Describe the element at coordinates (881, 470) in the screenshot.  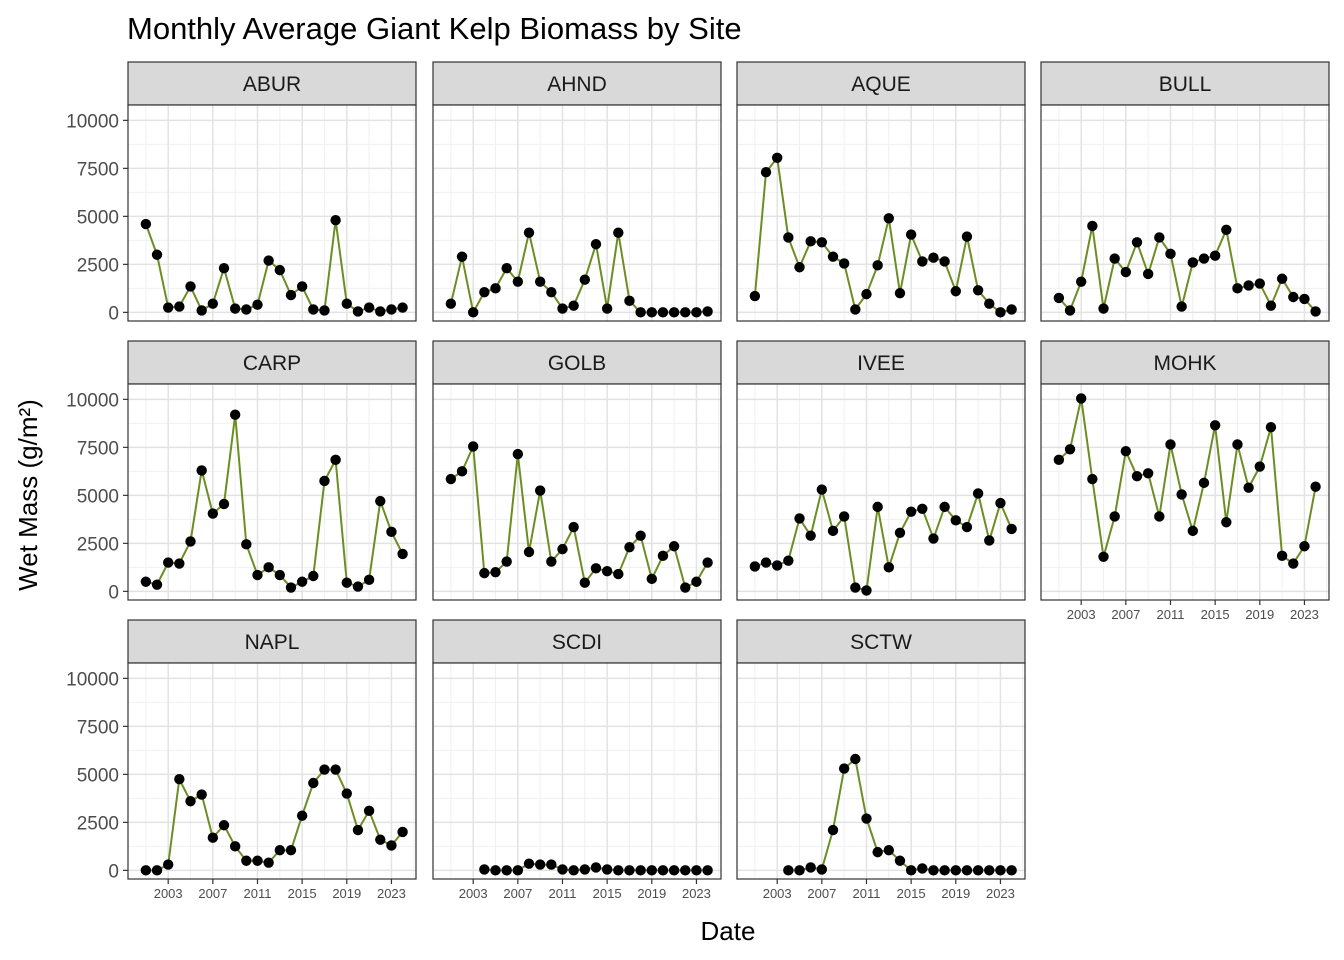
I see `facet-ivee: IVEE` at that location.